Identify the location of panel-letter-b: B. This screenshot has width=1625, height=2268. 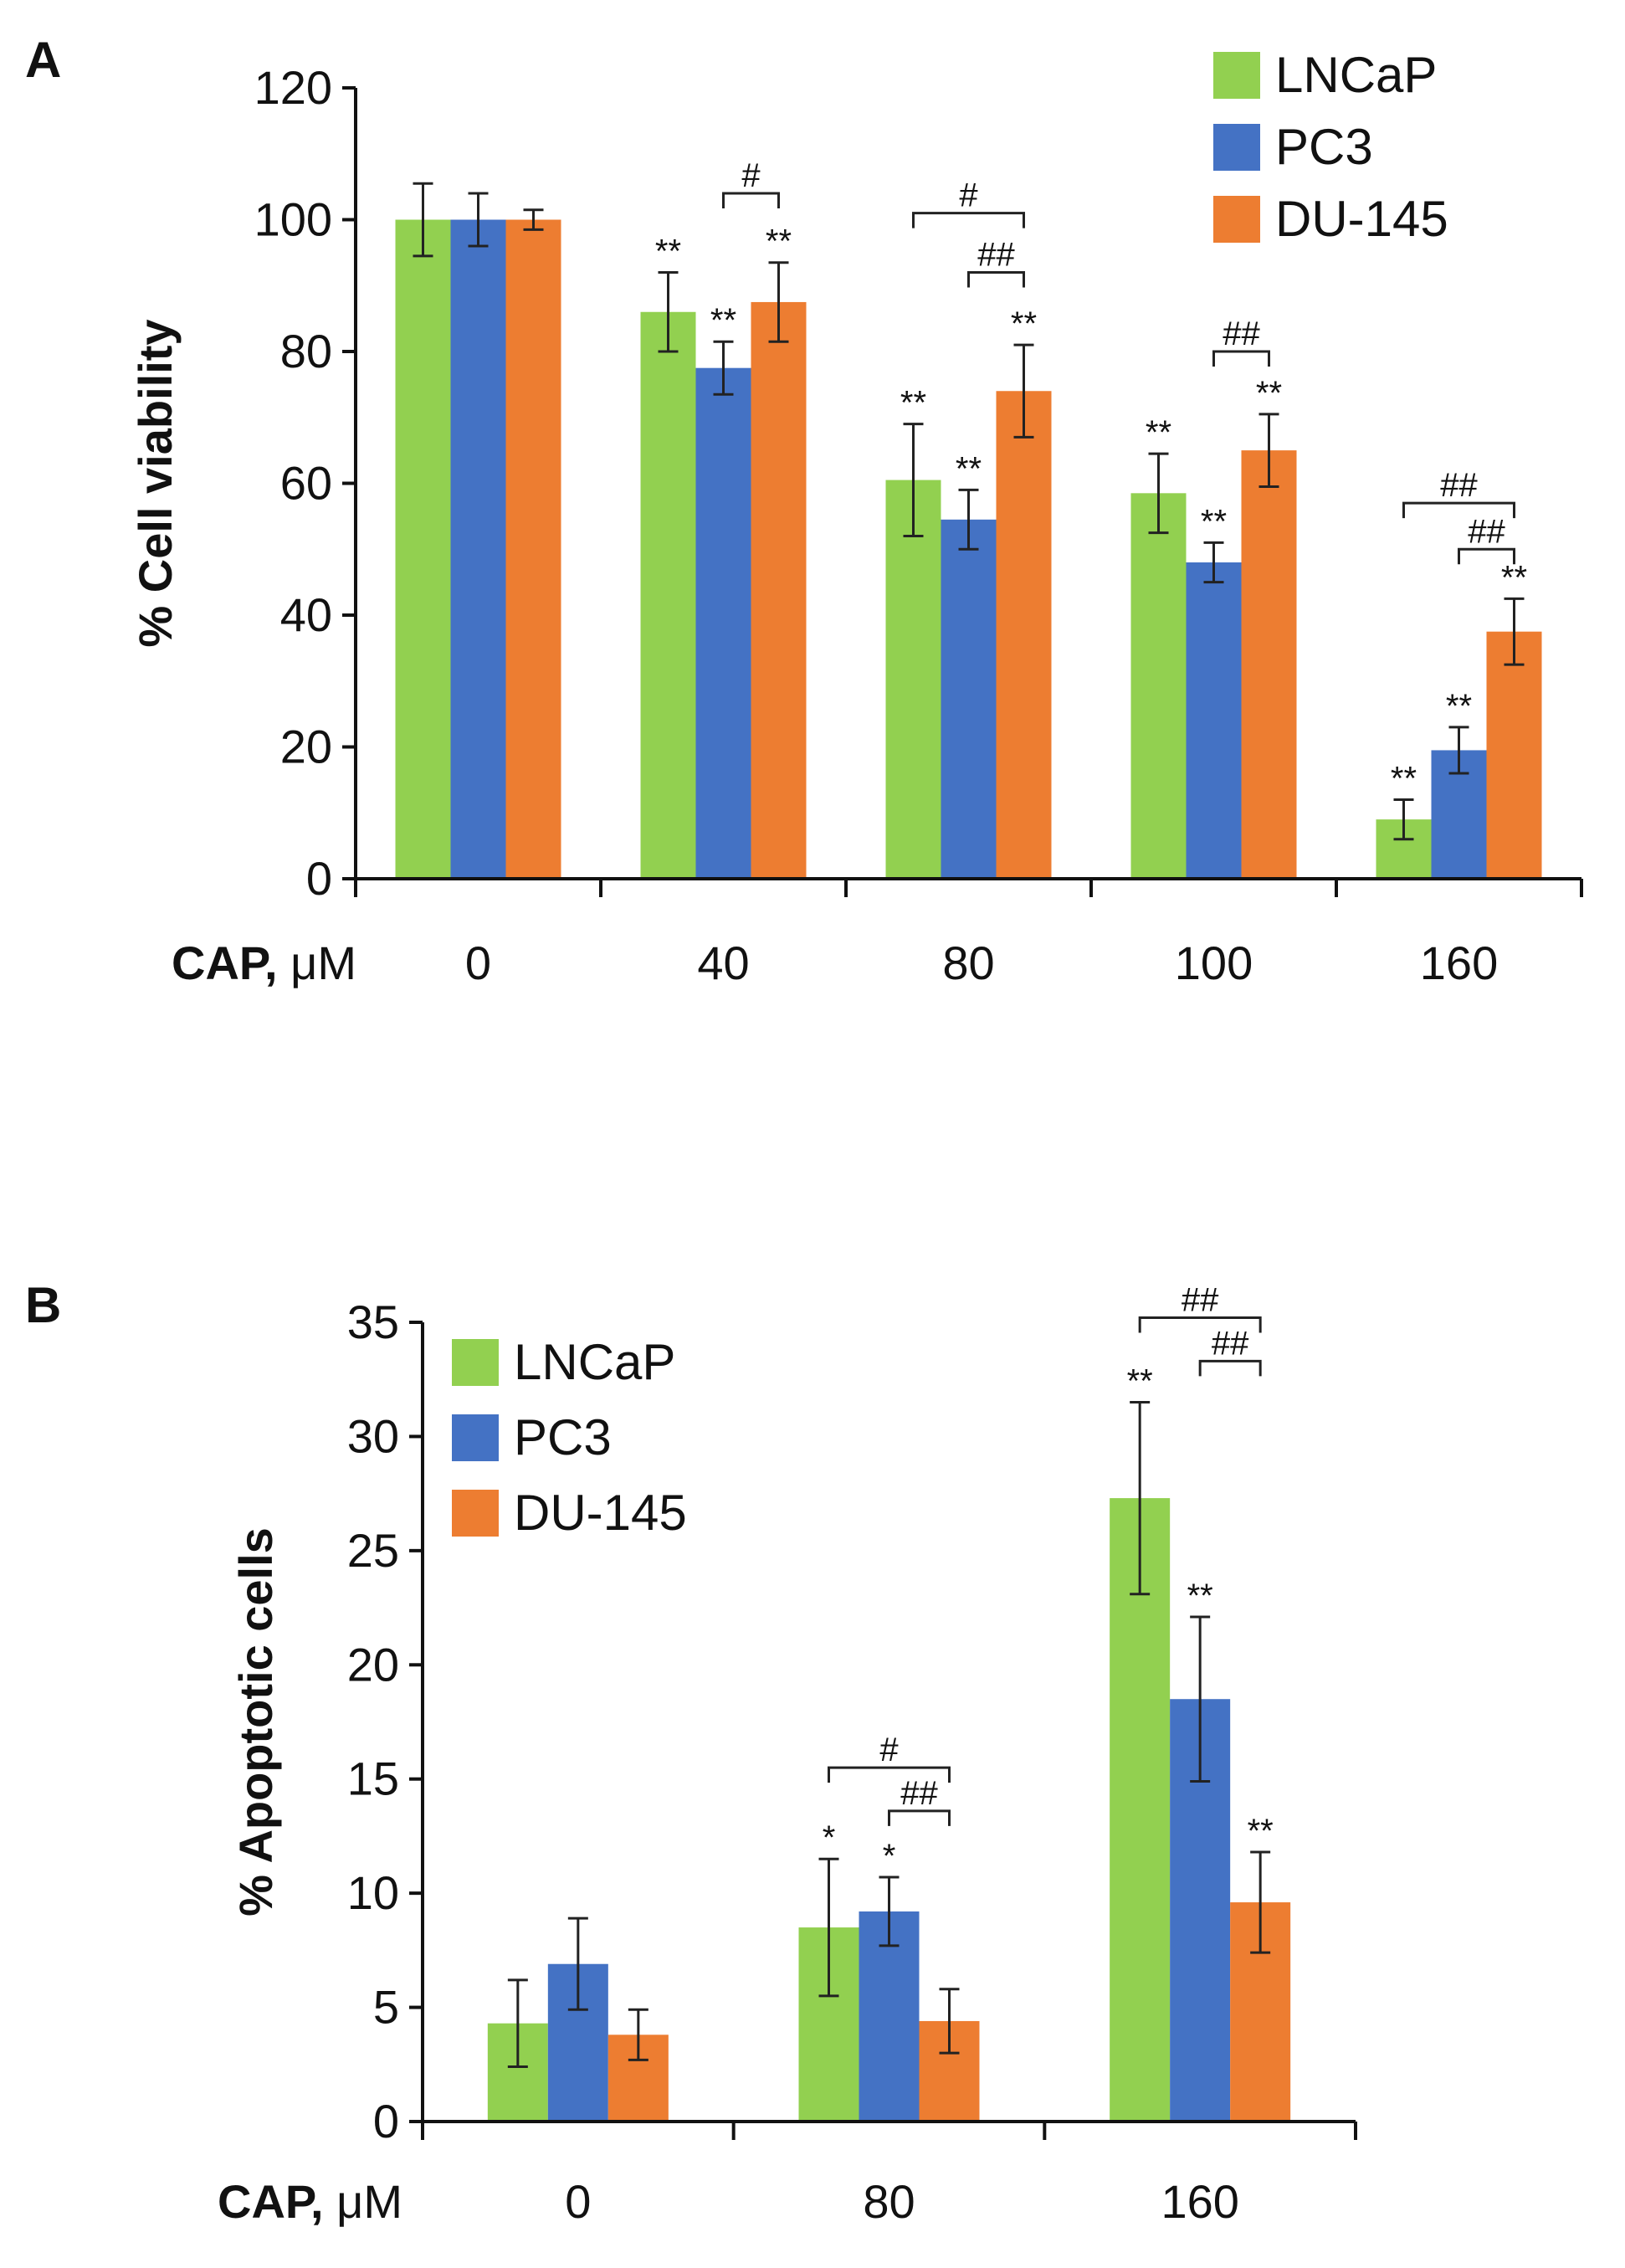
(43, 1305).